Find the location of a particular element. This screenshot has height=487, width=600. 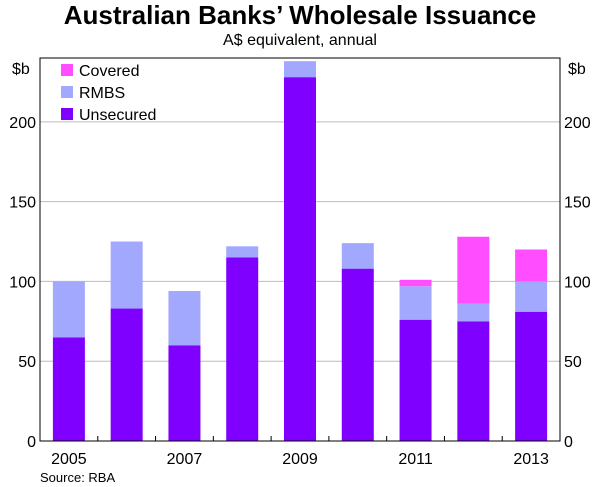

y-tick-label-left: 200 is located at coordinates (22, 123).